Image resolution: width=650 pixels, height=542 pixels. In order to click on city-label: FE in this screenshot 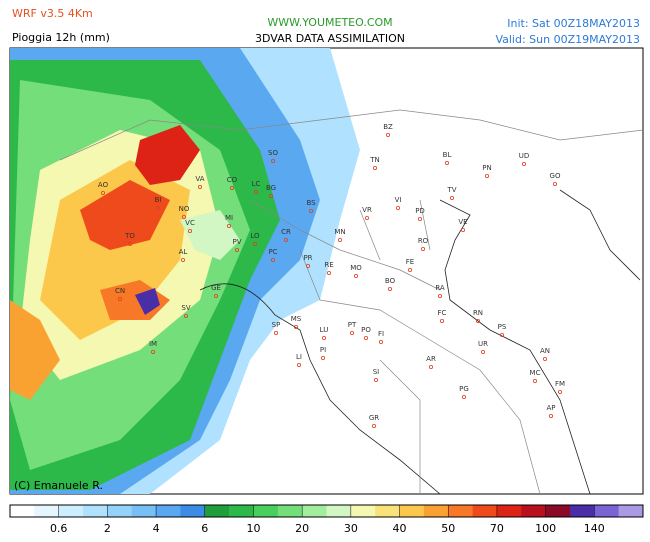, I will do `click(410, 262)`.